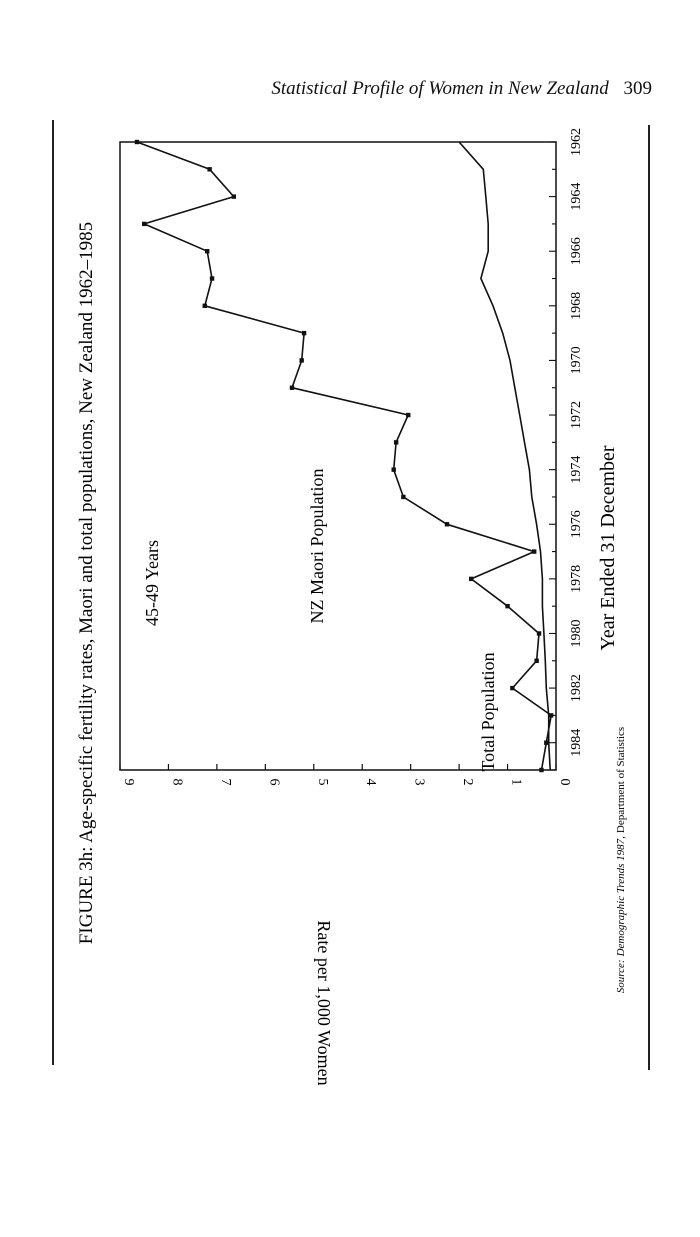 The height and width of the screenshot is (1237, 700). What do you see at coordinates (576, 743) in the screenshot?
I see `x-tick-label: 1984` at bounding box center [576, 743].